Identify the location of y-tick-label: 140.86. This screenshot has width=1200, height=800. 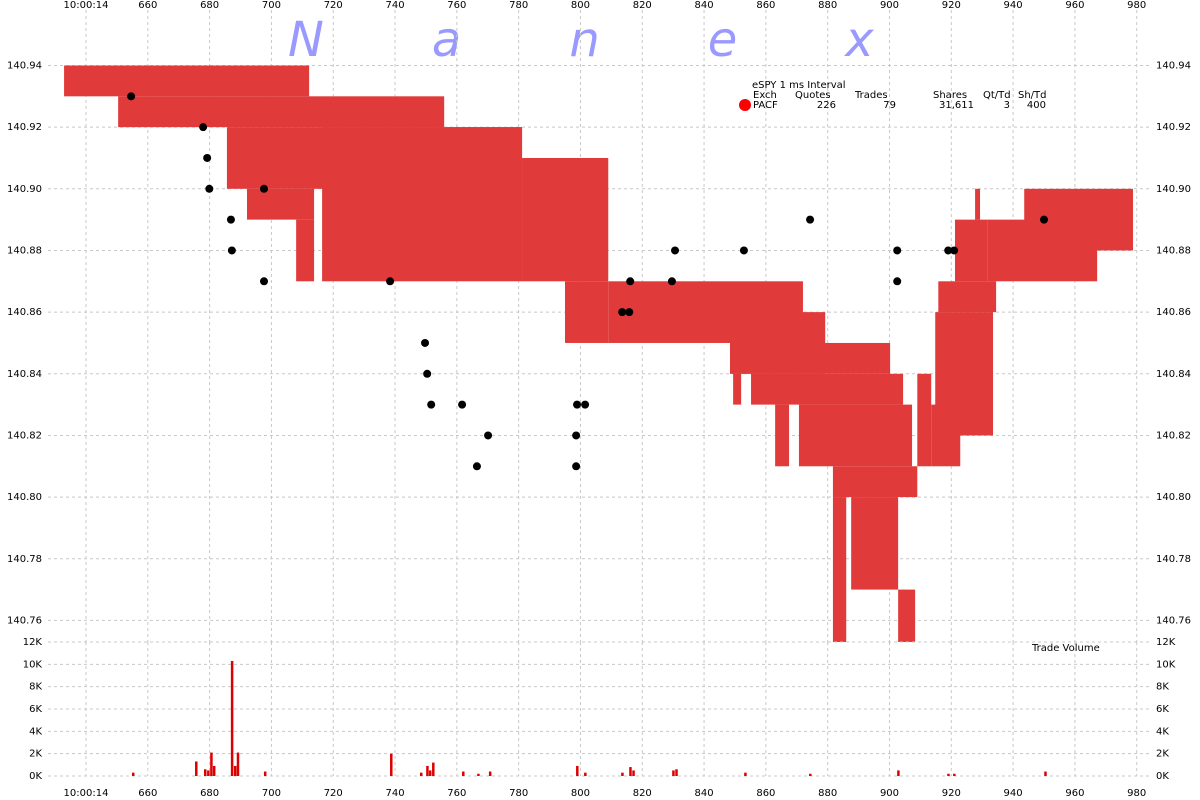
(24, 312).